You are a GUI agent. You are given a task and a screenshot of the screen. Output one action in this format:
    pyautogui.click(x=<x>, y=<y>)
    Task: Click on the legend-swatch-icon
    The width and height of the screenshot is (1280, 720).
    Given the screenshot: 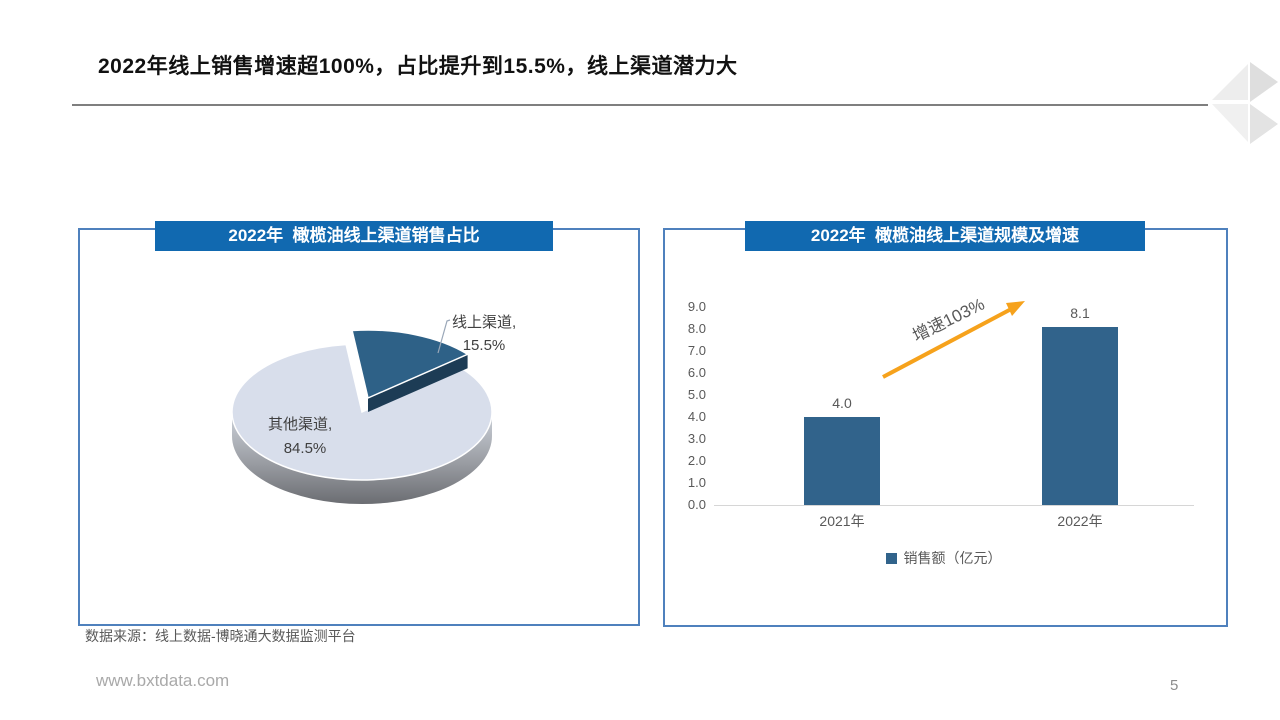 What is the action you would take?
    pyautogui.click(x=891, y=558)
    